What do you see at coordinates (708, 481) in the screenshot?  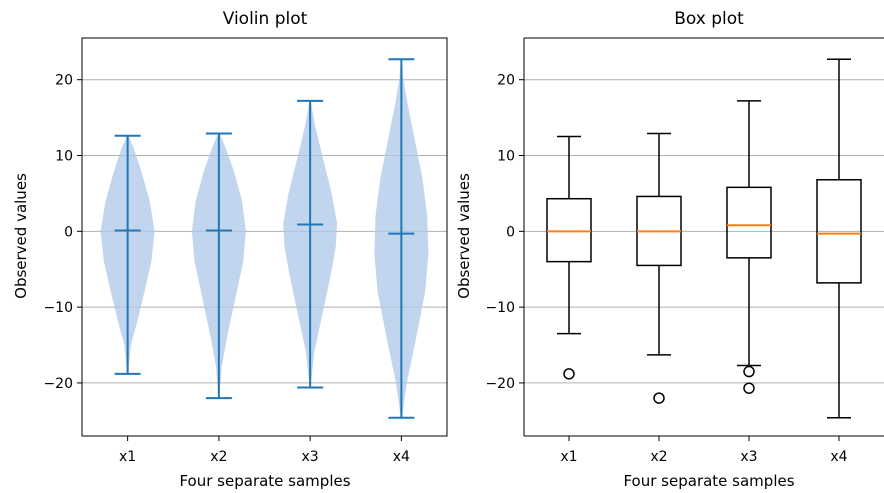 I see `box-plot-xlabel: Four separate samples` at bounding box center [708, 481].